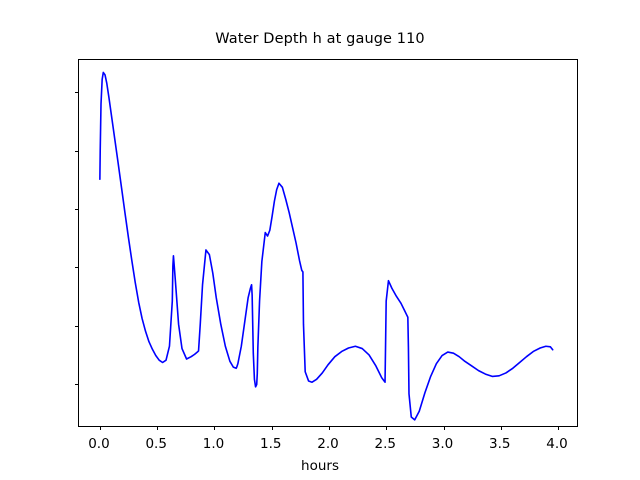  What do you see at coordinates (557, 444) in the screenshot?
I see `x-tick-label: 4.0` at bounding box center [557, 444].